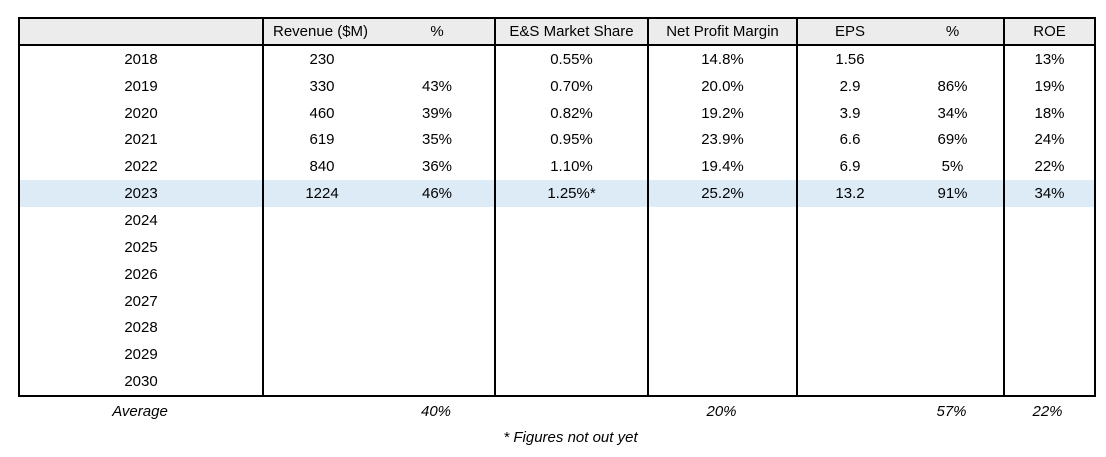 Image resolution: width=1106 pixels, height=457 pixels. Describe the element at coordinates (850, 113) in the screenshot. I see `data-cell: 3.9` at that location.